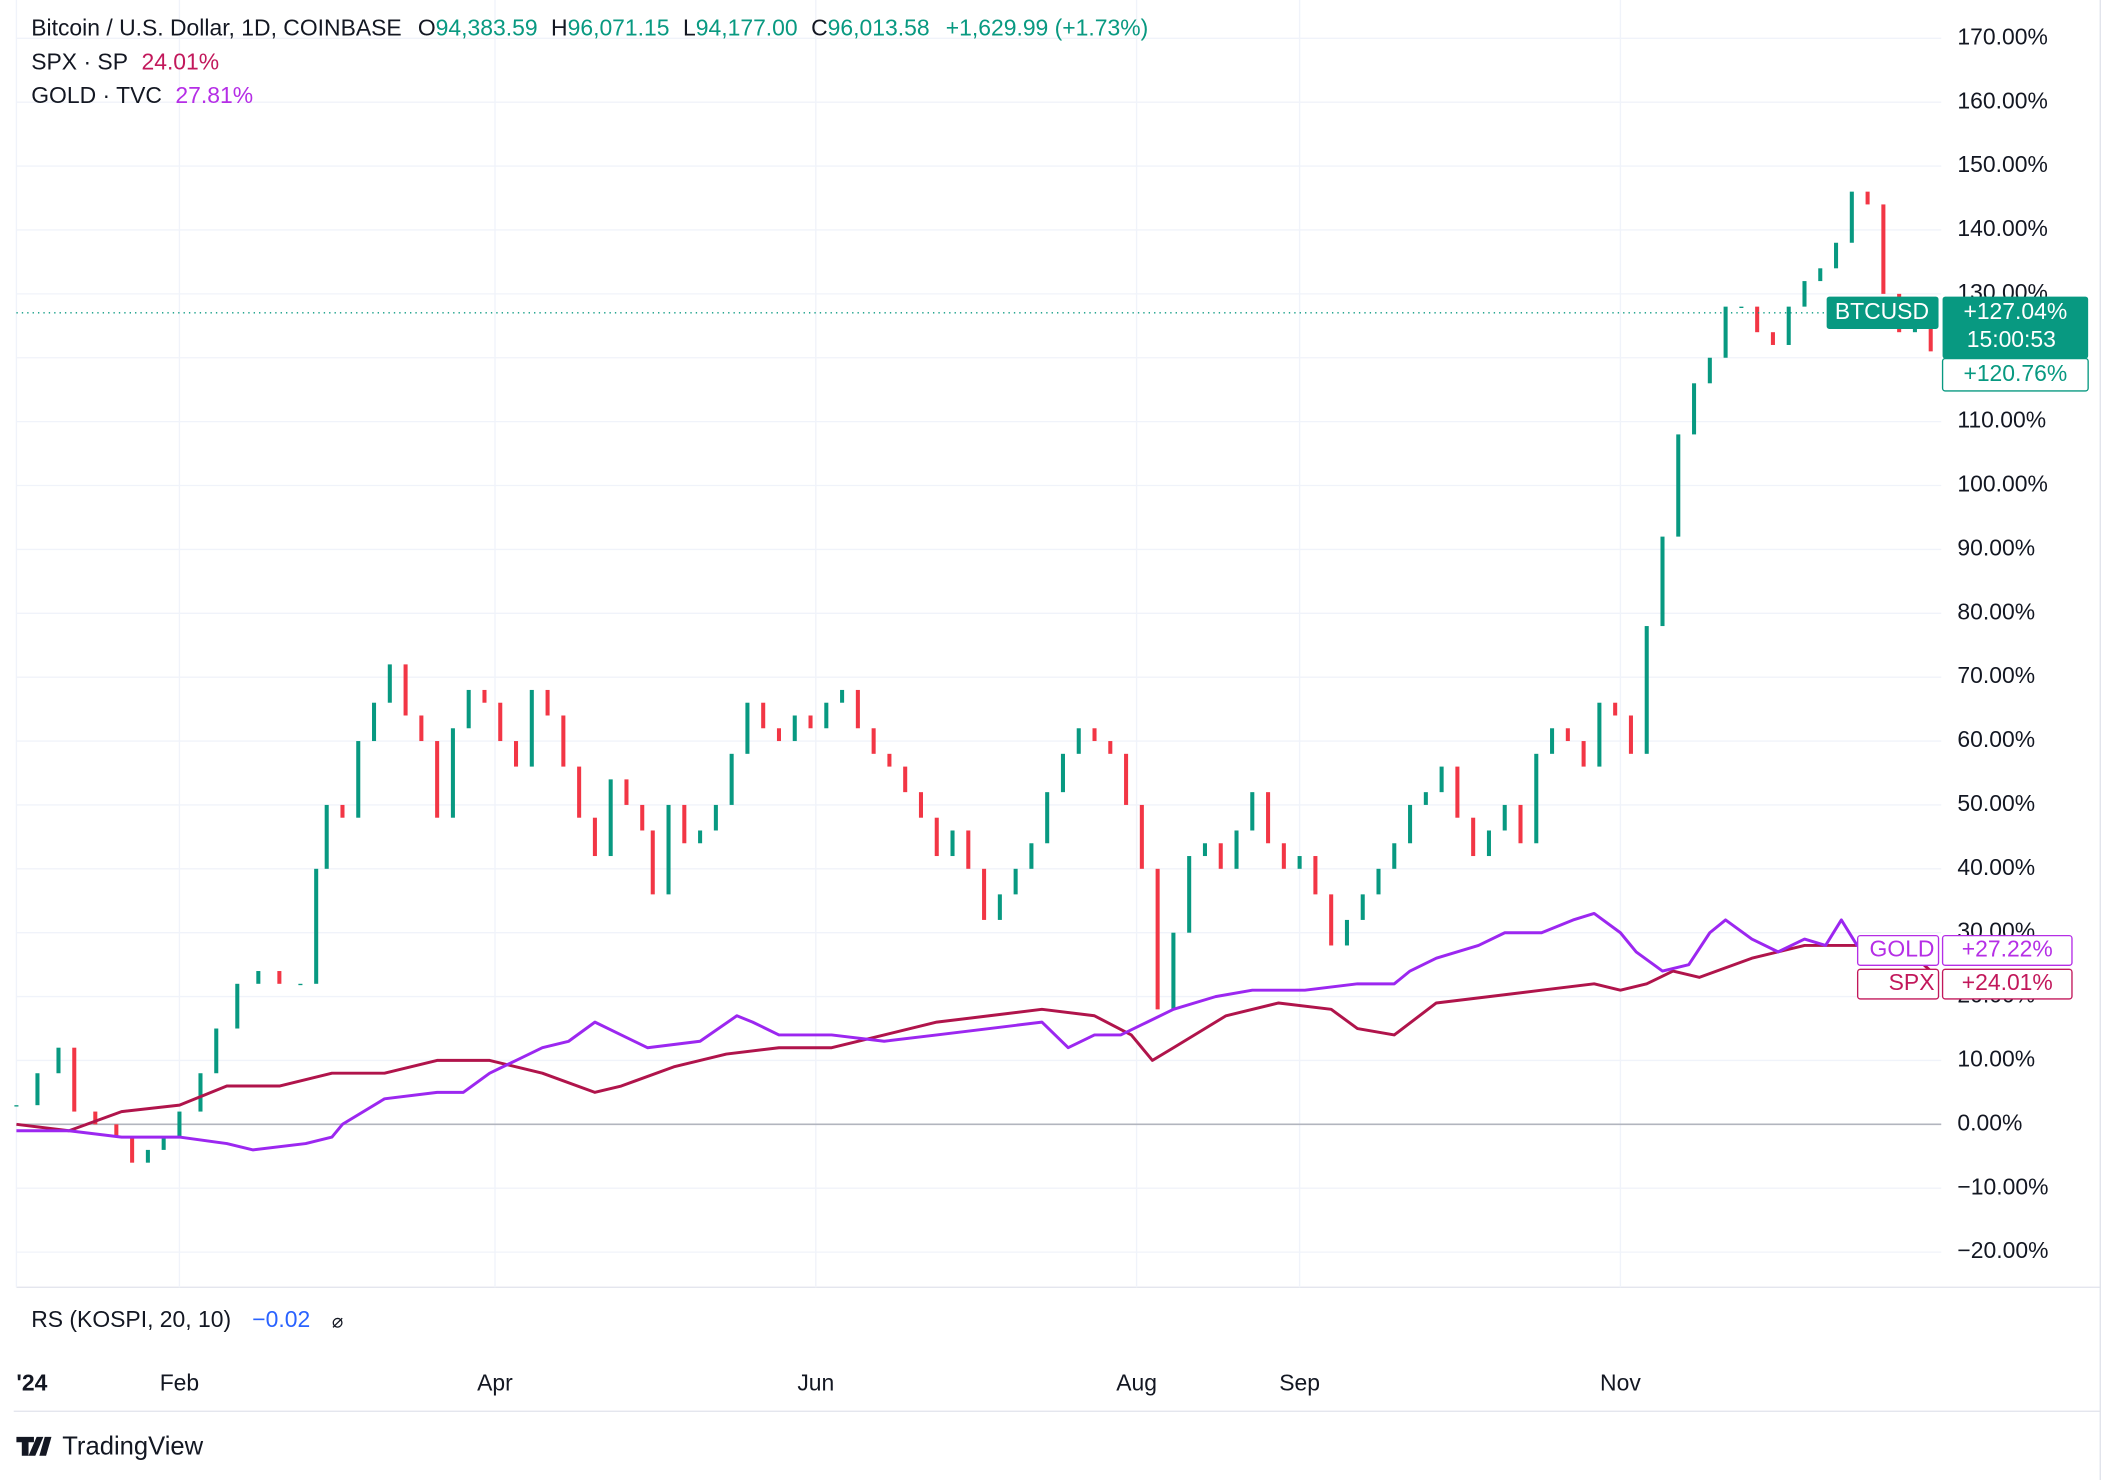 The width and height of the screenshot is (2114, 1480). What do you see at coordinates (2002, 36) in the screenshot?
I see `y-tick-label: 170.00%` at bounding box center [2002, 36].